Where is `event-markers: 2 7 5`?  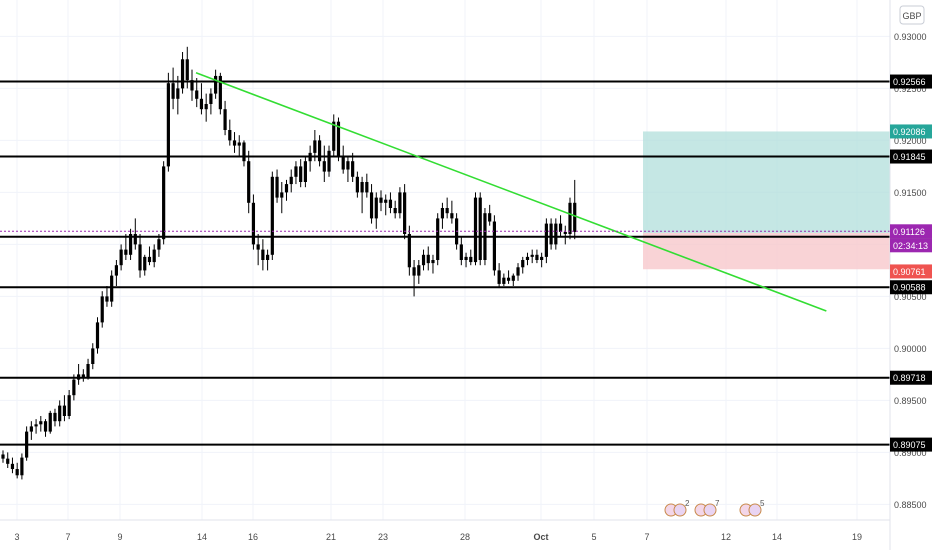 event-markers: 2 7 5 is located at coordinates (714, 508).